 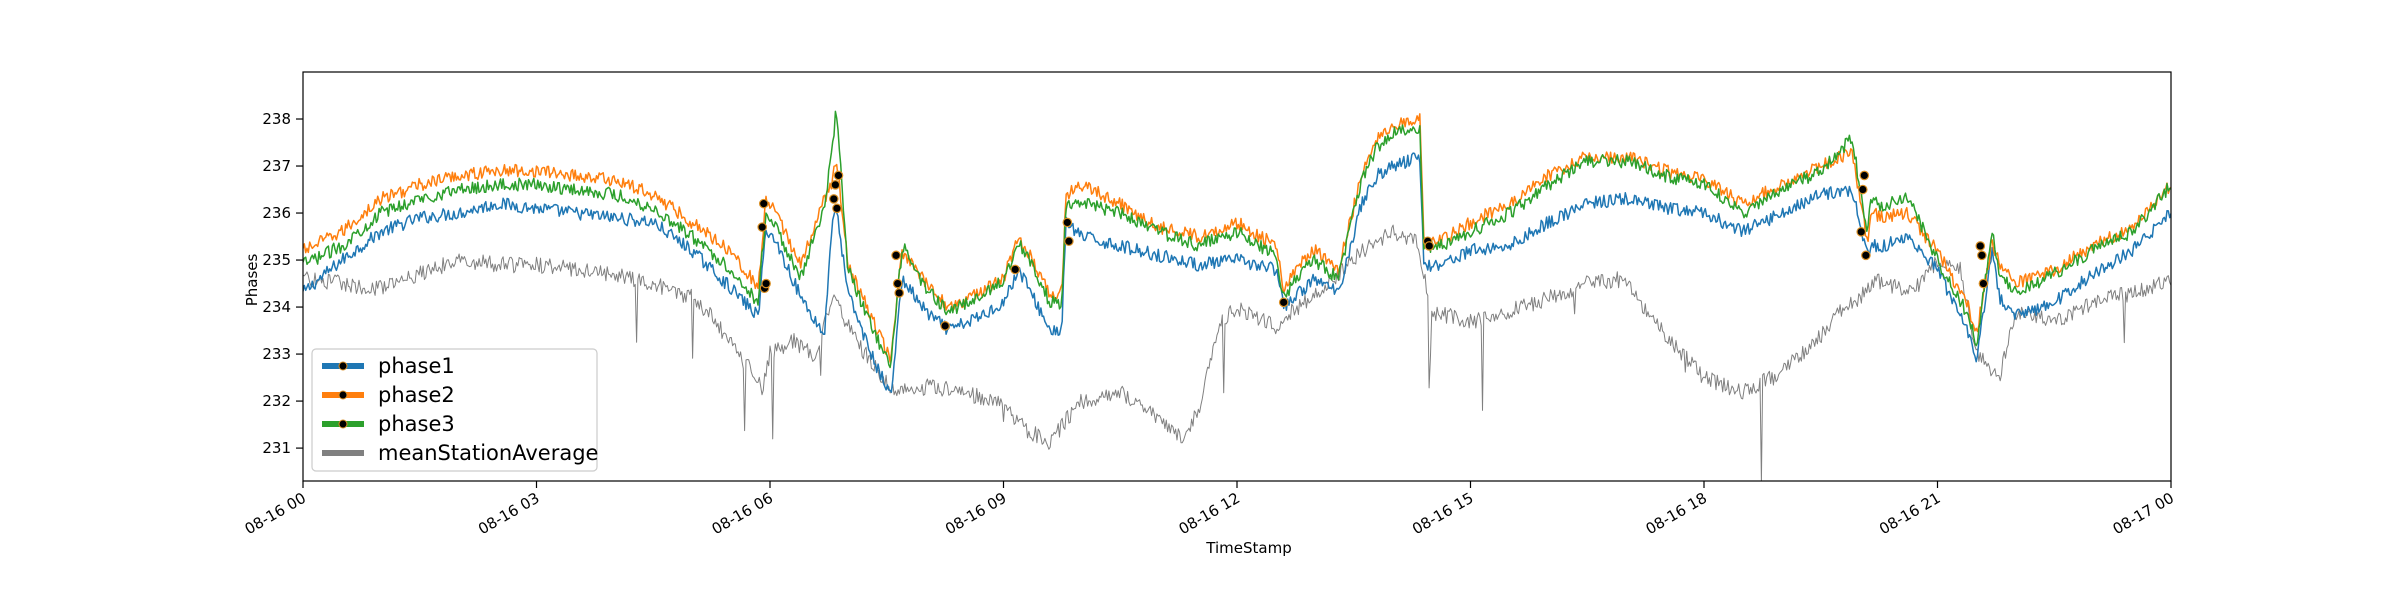 I want to click on y-tick-label: 236, so click(x=276, y=213).